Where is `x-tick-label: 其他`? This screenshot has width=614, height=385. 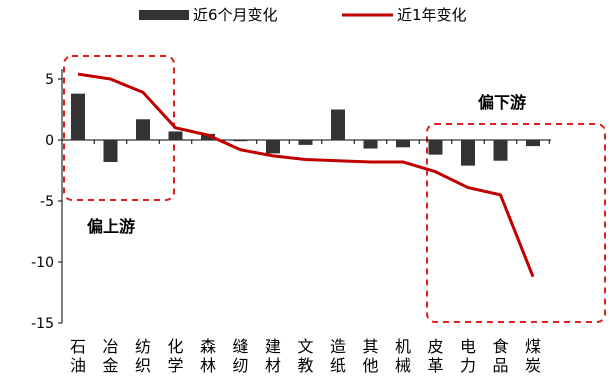 x-tick-label: 其他 is located at coordinates (370, 356).